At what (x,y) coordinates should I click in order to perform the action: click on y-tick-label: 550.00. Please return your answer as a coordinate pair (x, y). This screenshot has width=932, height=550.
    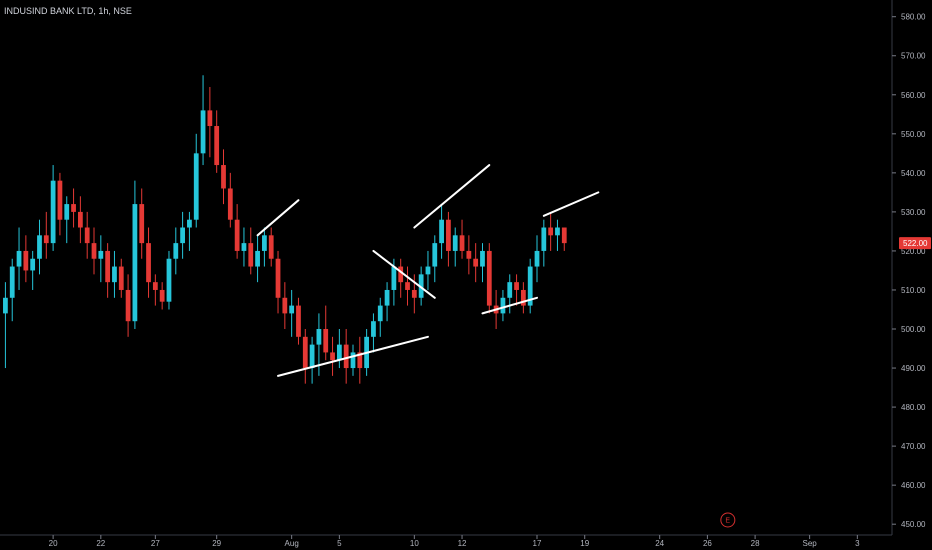
    Looking at the image, I should click on (913, 134).